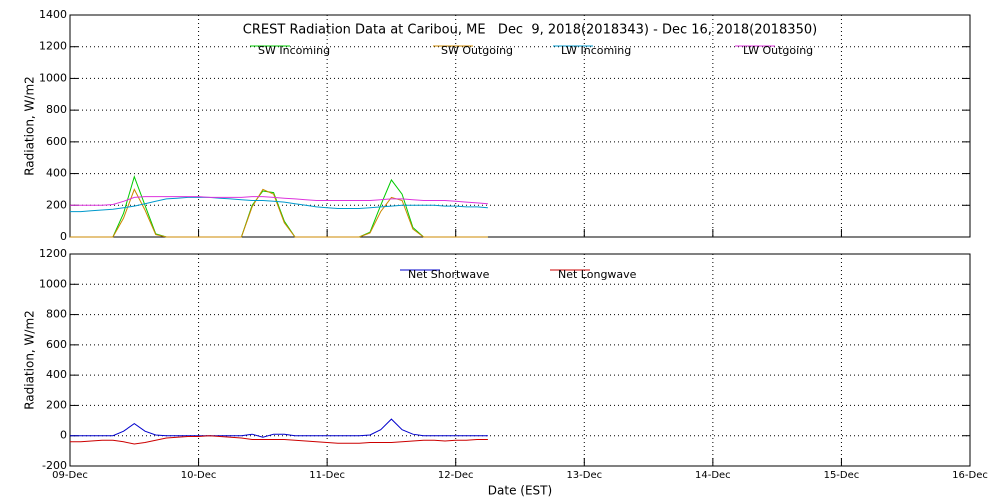 The height and width of the screenshot is (500, 1000). Describe the element at coordinates (456, 475) in the screenshot. I see `x-tick-label: 12-Dec` at that location.